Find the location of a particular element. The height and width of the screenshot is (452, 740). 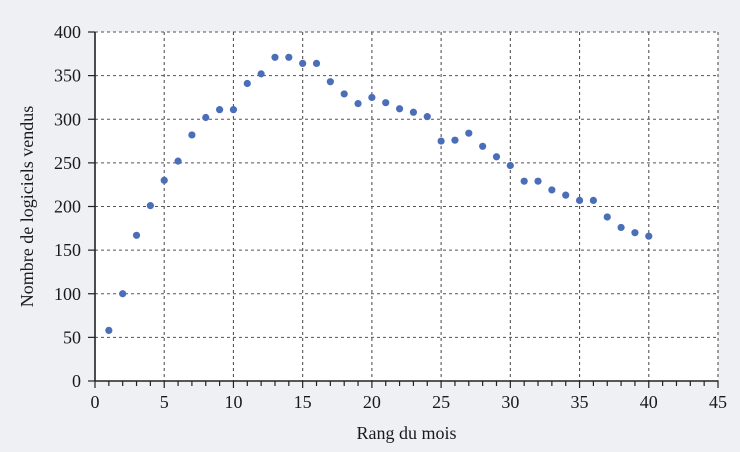

x-tick-label: 0 is located at coordinates (95, 402).